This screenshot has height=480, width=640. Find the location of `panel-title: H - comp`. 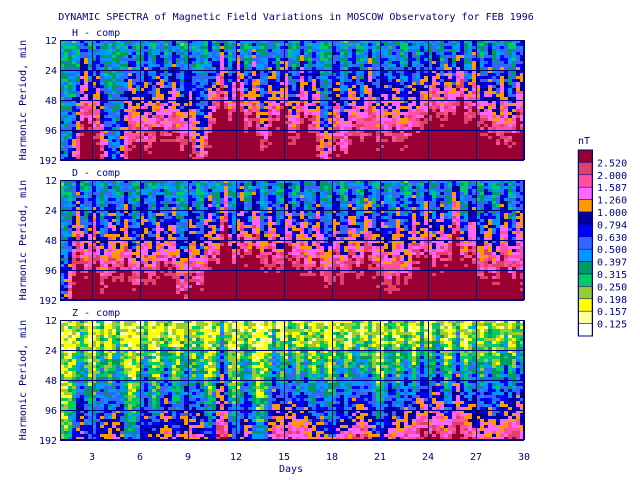

panel-title: H - comp is located at coordinates (96, 33).